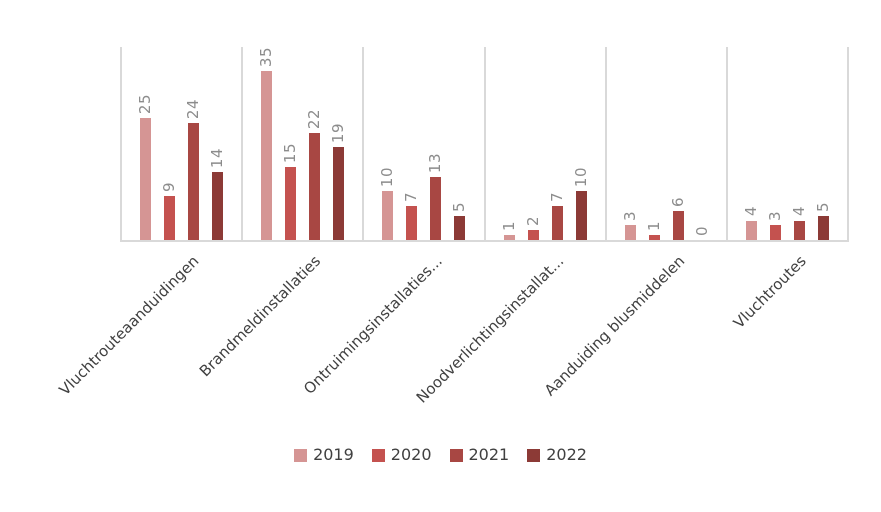 Image resolution: width=881 pixels, height=512 pixels. What do you see at coordinates (422, 143) in the screenshot?
I see `category-group: 10 7 13 5` at bounding box center [422, 143].